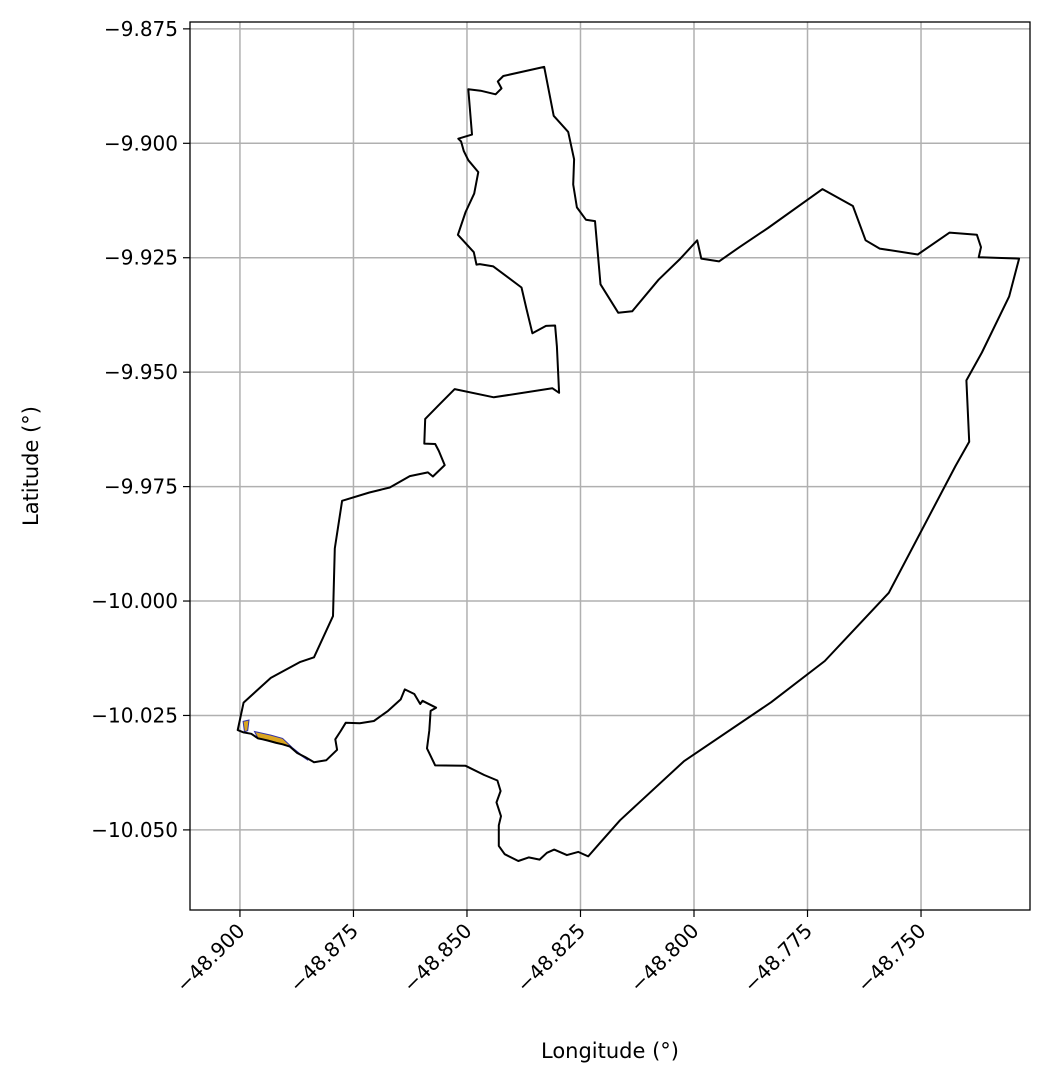  Describe the element at coordinates (437, 958) in the screenshot. I see `x-tick-label: −48.850` at that location.